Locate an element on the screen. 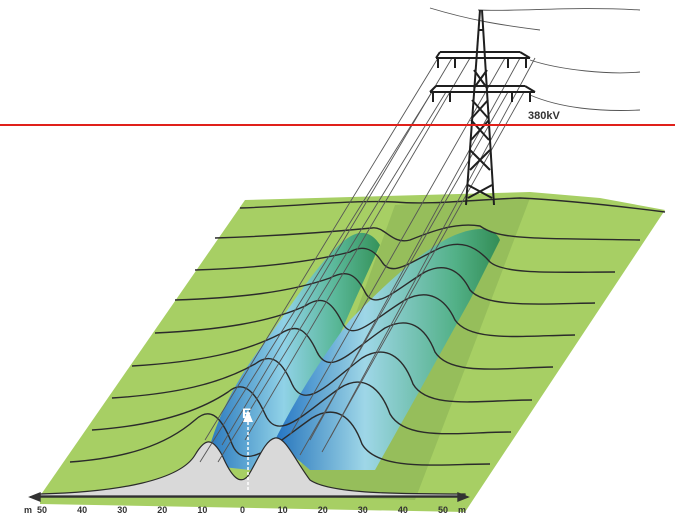 The width and height of the screenshot is (675, 532). axis-tick-labels: m 50 40 30 20 10 0 10 20 30 40 50 m is located at coordinates (245, 510).